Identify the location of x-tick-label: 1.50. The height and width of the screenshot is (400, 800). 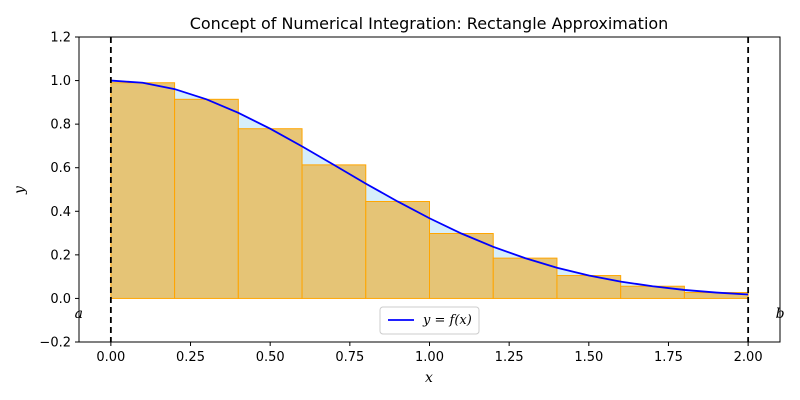
(588, 357).